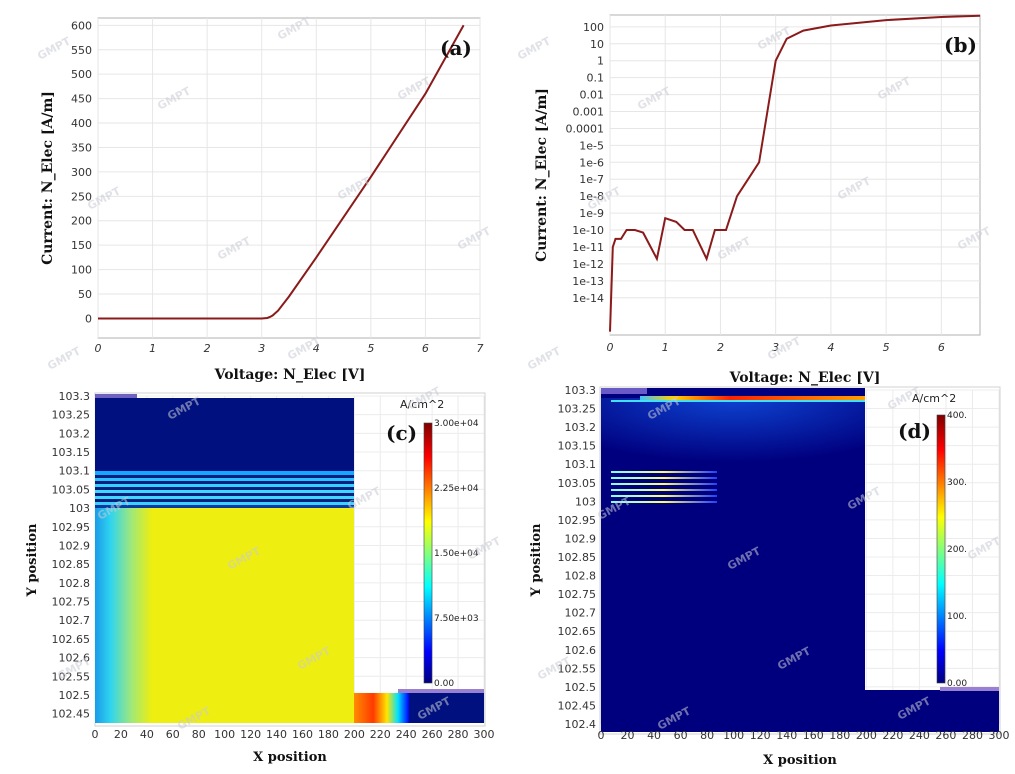  What do you see at coordinates (581, 724) in the screenshot?
I see `y-tick-label-d: 102.4` at bounding box center [581, 724].